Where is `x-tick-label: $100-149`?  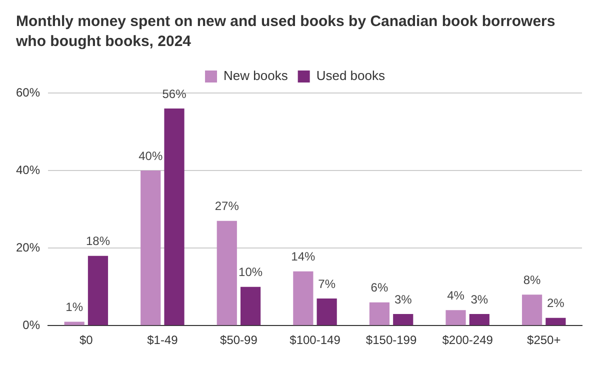
x-tick-label: $100-149 is located at coordinates (315, 340).